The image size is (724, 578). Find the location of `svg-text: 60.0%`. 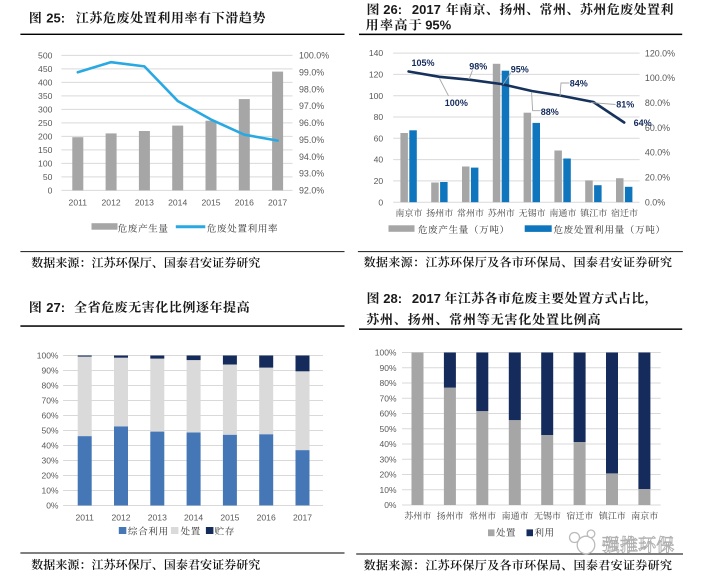

svg-text: 60.0% is located at coordinates (657, 128).